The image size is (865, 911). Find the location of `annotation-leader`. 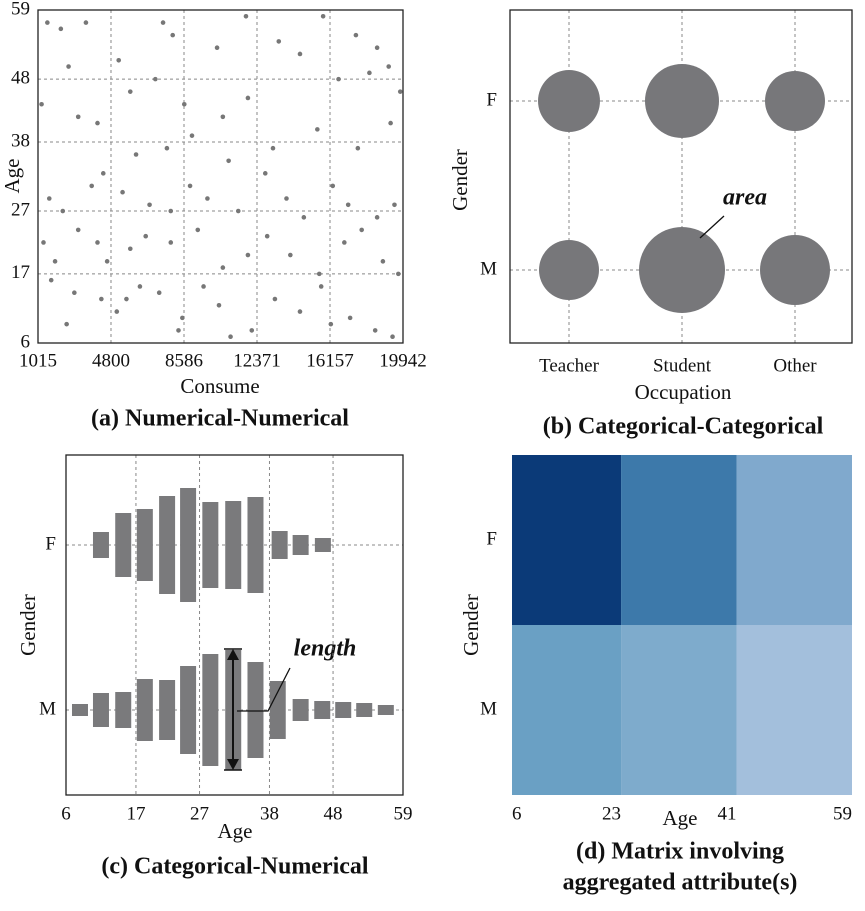

annotation-leader is located at coordinates (712, 227).